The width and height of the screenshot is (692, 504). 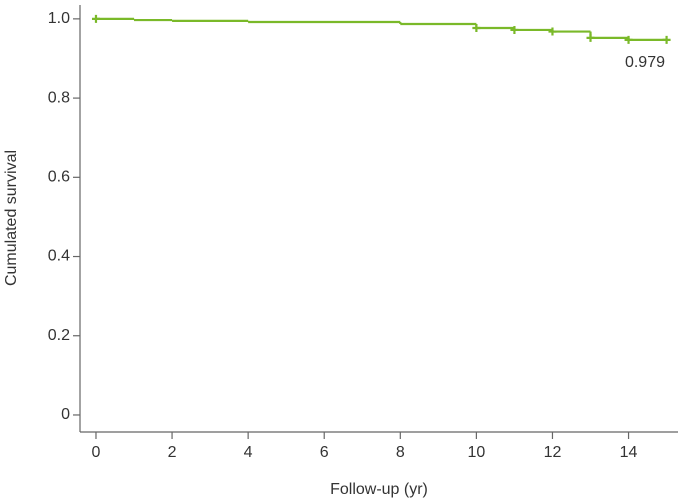 What do you see at coordinates (645, 62) in the screenshot?
I see `annotation: 0.979` at bounding box center [645, 62].